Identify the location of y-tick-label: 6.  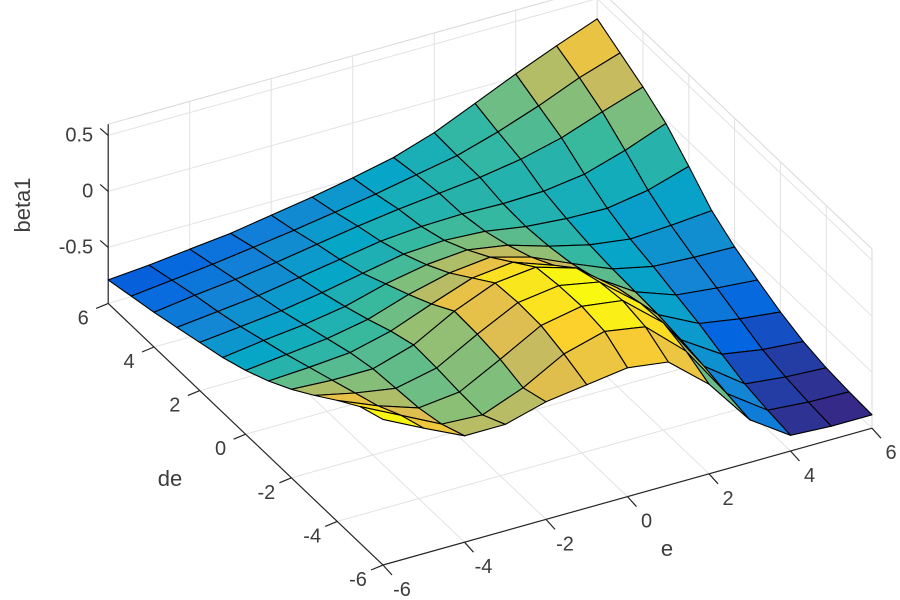
(83, 318).